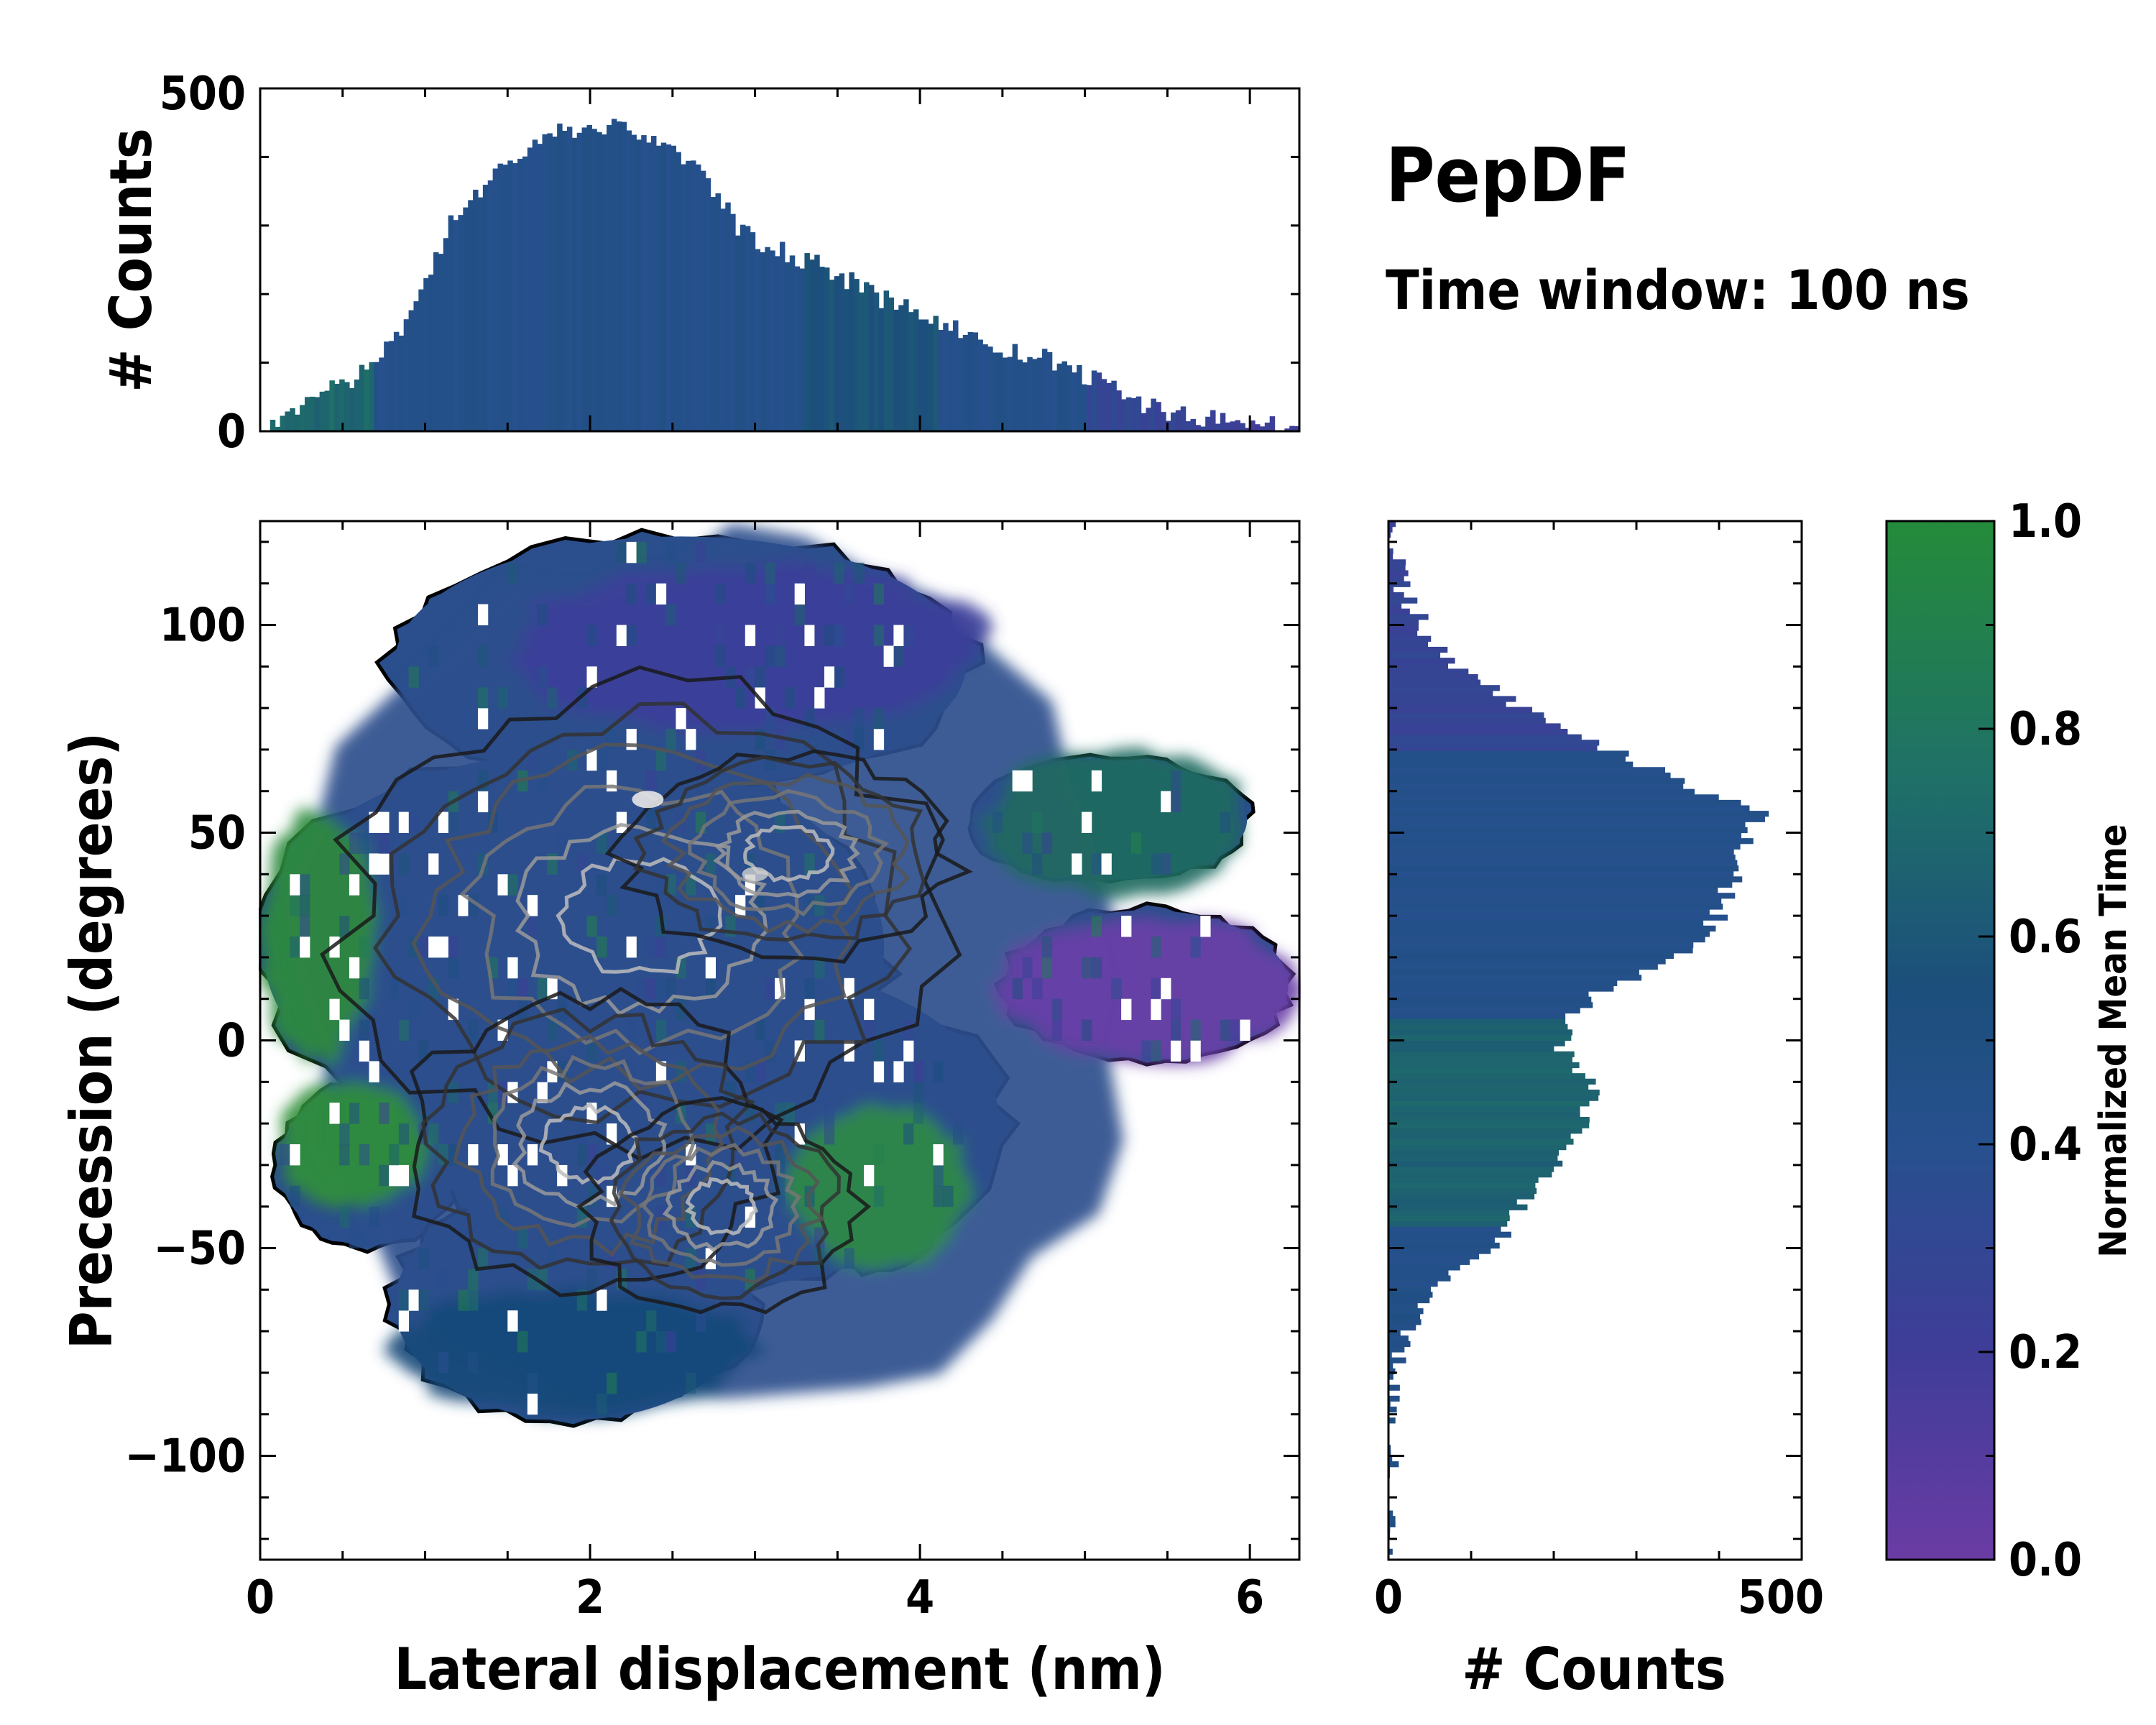  Describe the element at coordinates (780, 260) in the screenshot. I see `top-histogram-frame` at that location.